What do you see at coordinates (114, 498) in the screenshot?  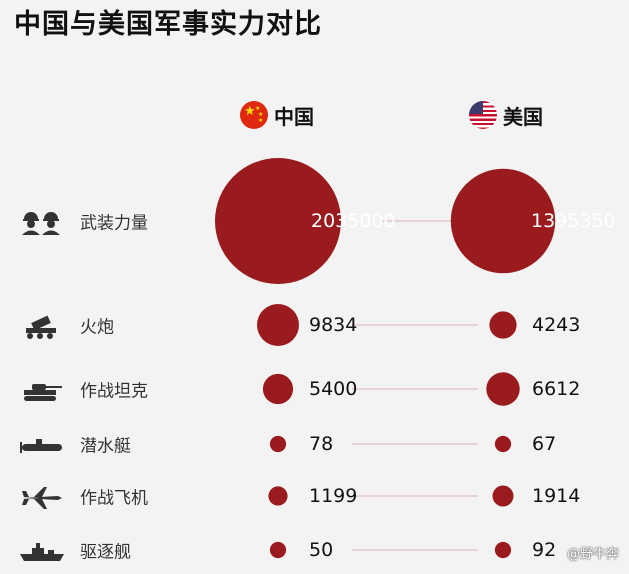 I see `category-label: 作战飞机` at bounding box center [114, 498].